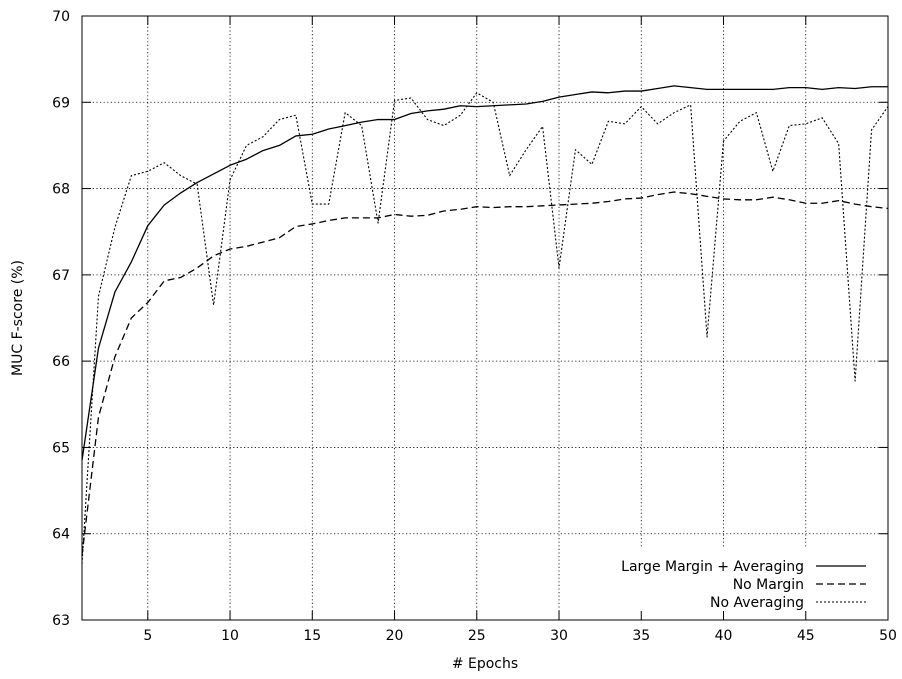 This screenshot has width=902, height=679. Describe the element at coordinates (147, 636) in the screenshot. I see `x-tick-label: 5` at that location.